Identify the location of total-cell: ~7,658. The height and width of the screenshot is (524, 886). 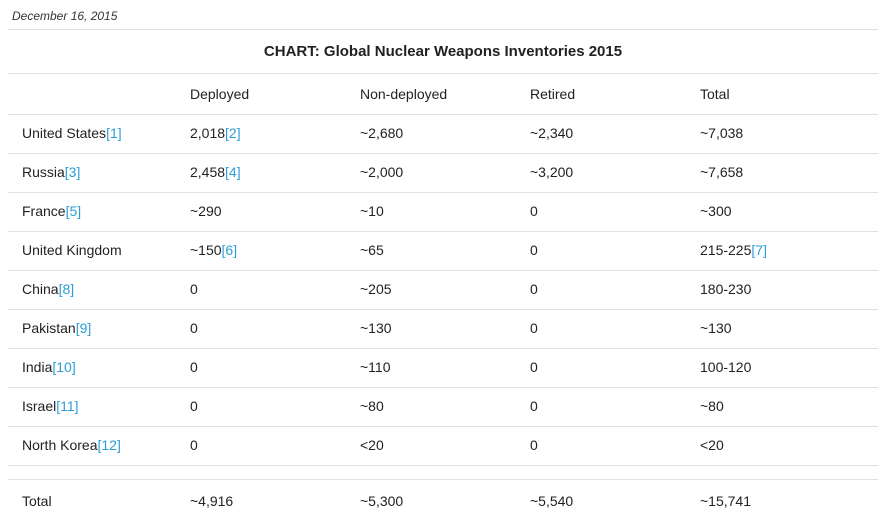
(782, 173).